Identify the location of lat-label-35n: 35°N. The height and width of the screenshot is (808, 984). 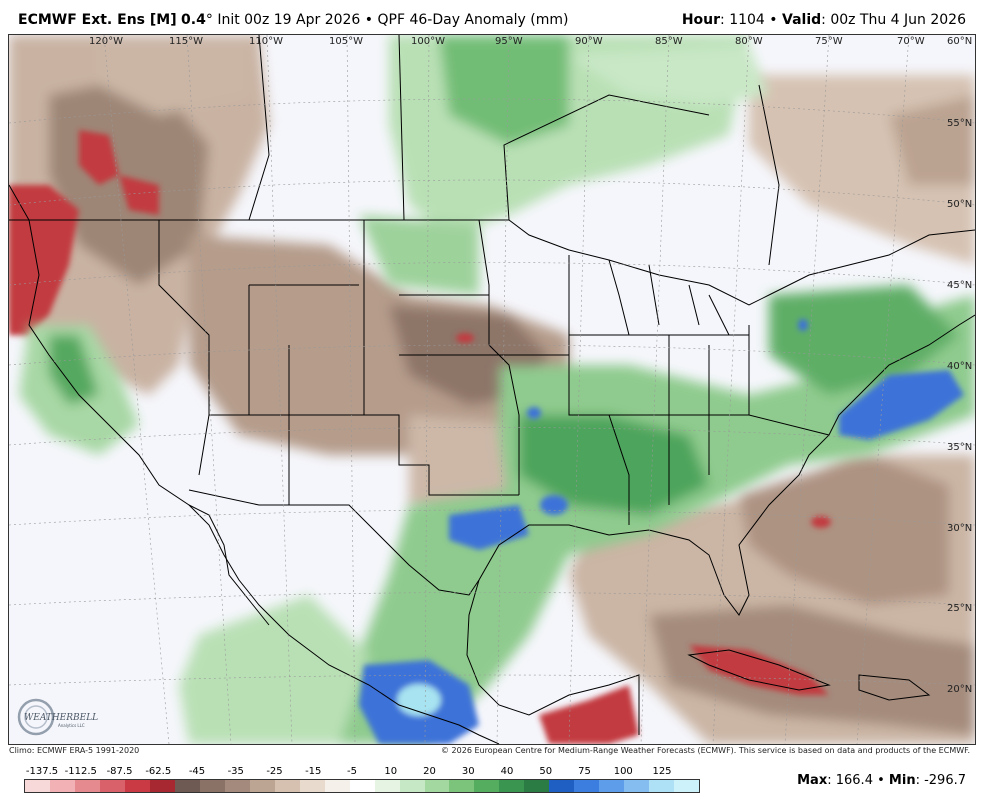
(959, 447).